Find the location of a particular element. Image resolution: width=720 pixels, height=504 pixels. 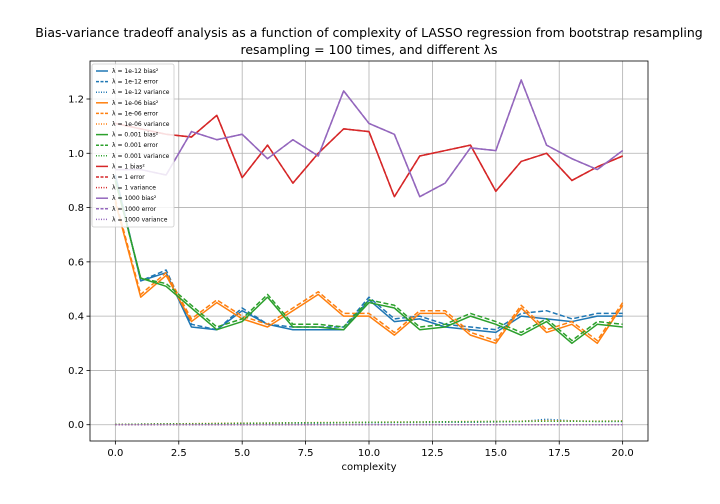

y-tick-label: 1.0 is located at coordinates (76, 154).